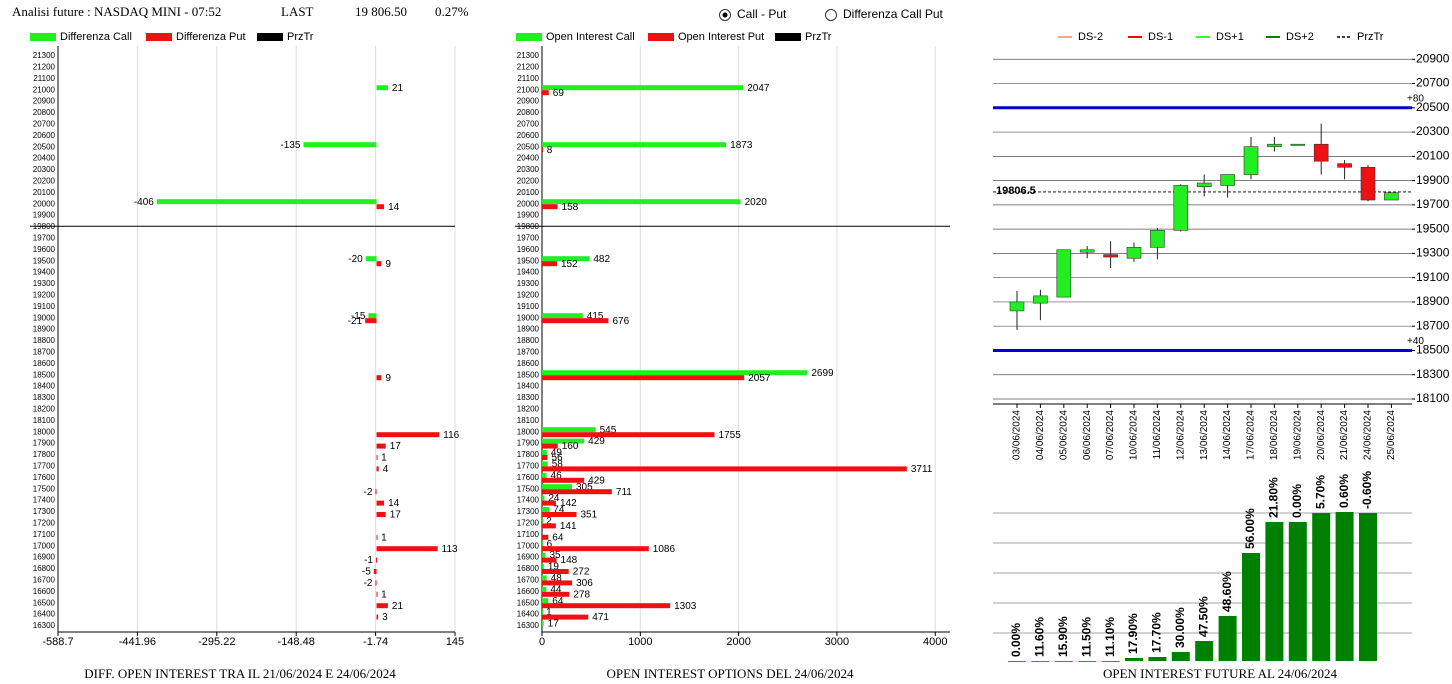 The image size is (1452, 684). I want to click on y-tick-label: 18400, so click(44, 386).